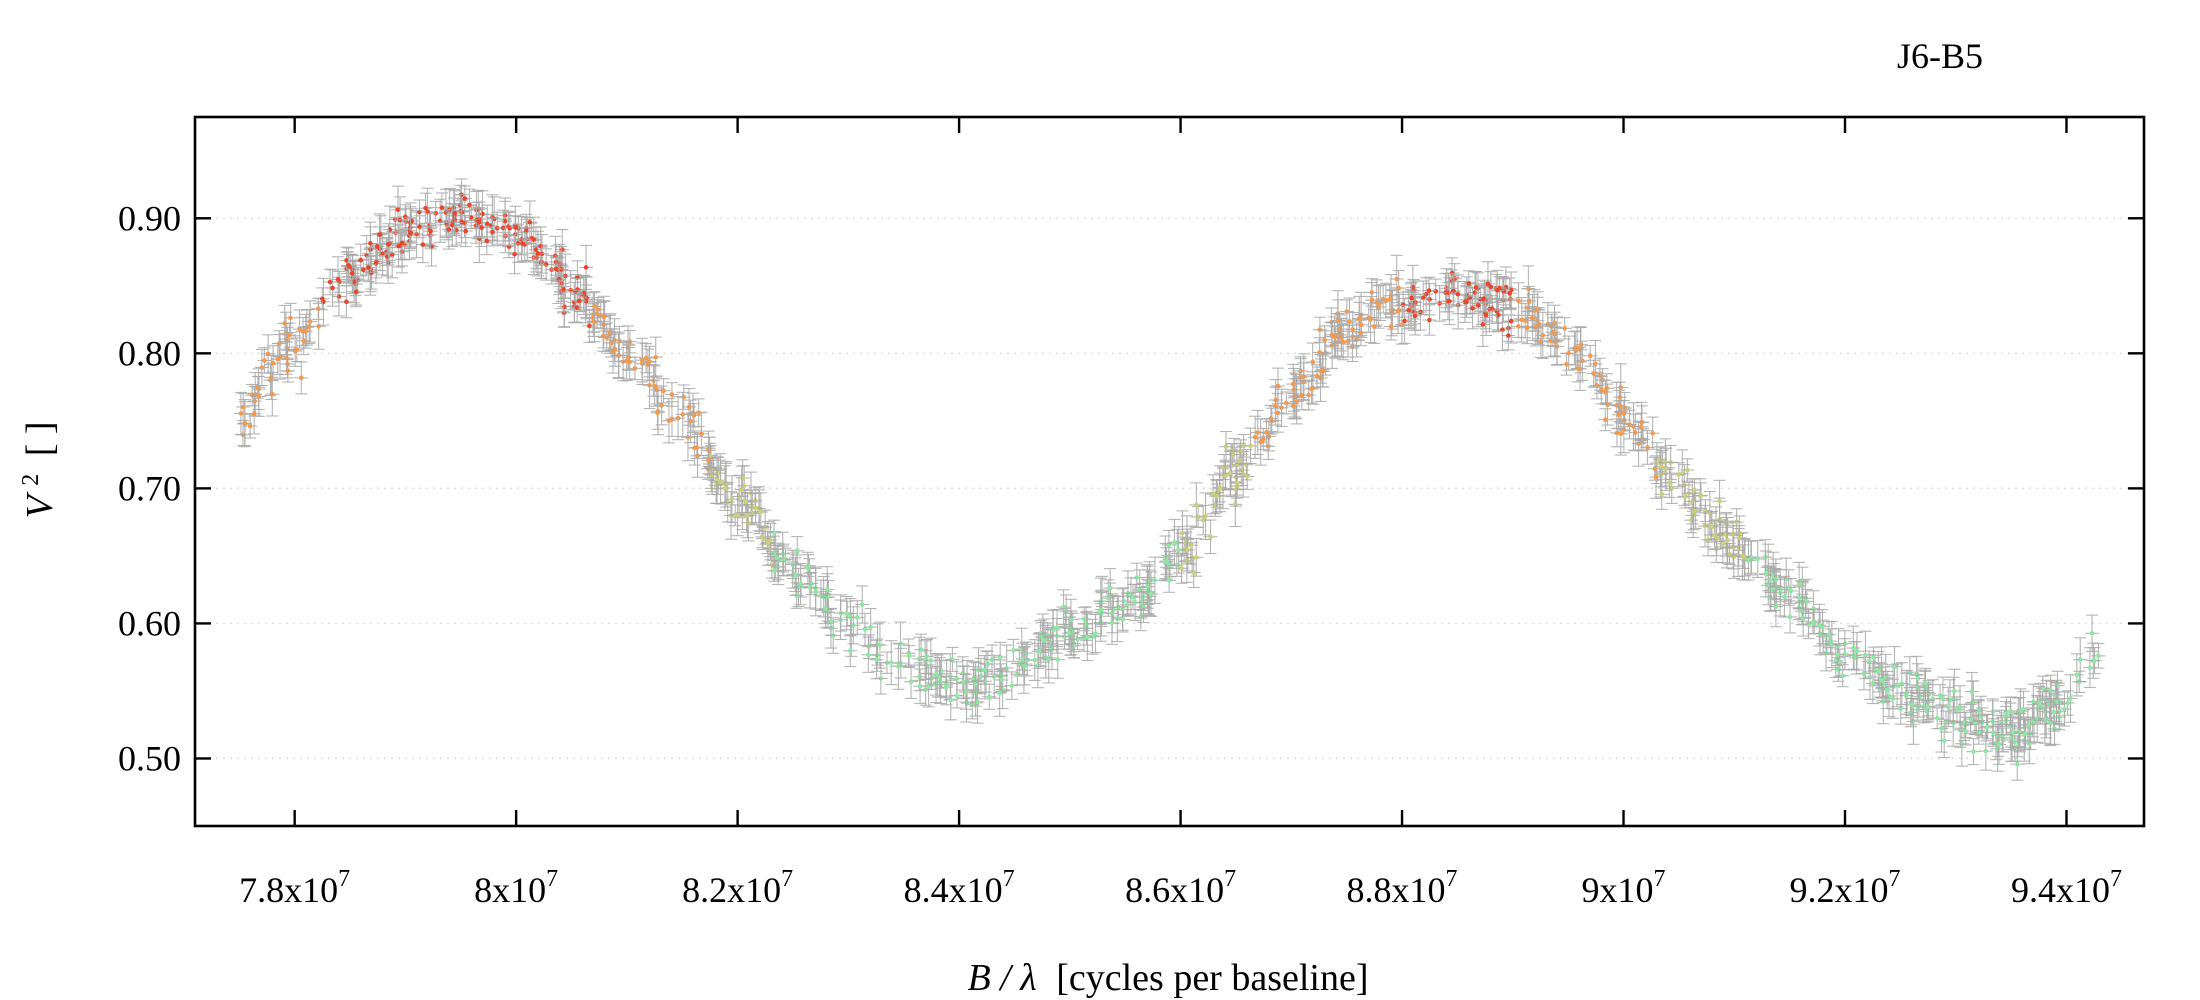  I want to click on y-tick-labels: 0.50 0.60 0.70 0.80 0.90, so click(149, 488).